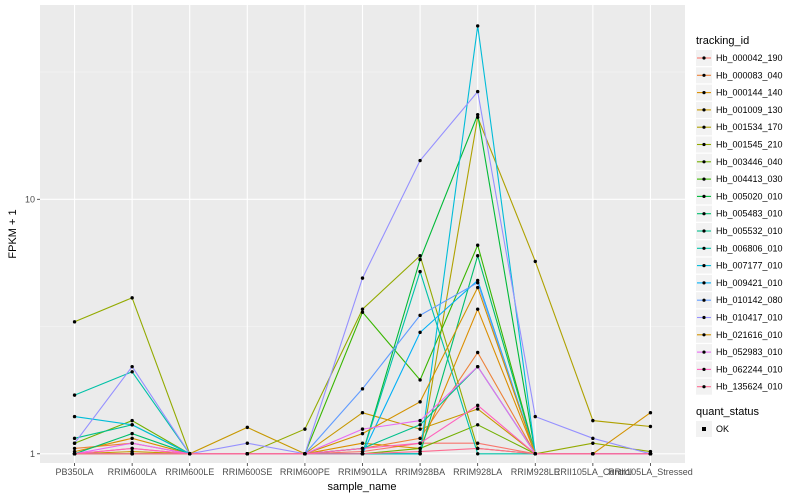 The image size is (800, 500). What do you see at coordinates (749, 179) in the screenshot?
I see `legend-label: Hb_004413_030` at bounding box center [749, 179].